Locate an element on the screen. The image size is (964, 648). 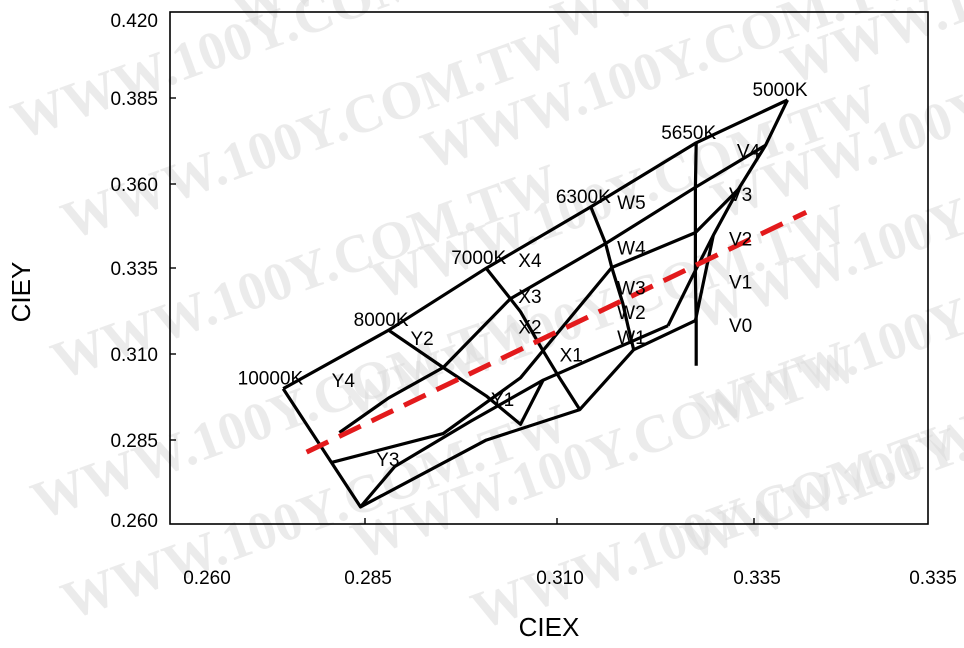
bin-label: V4 is located at coordinates (749, 152).